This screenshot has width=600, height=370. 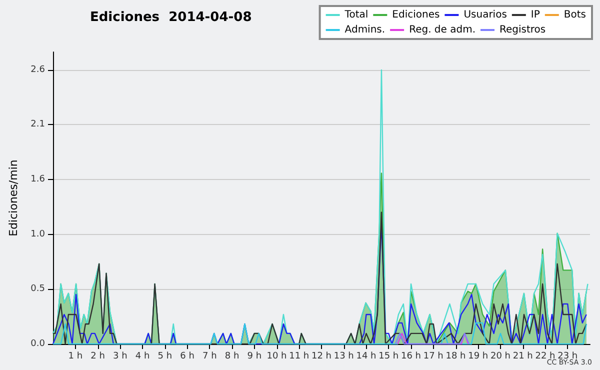 I want to click on legend-label: Usuarios, so click(x=485, y=15).